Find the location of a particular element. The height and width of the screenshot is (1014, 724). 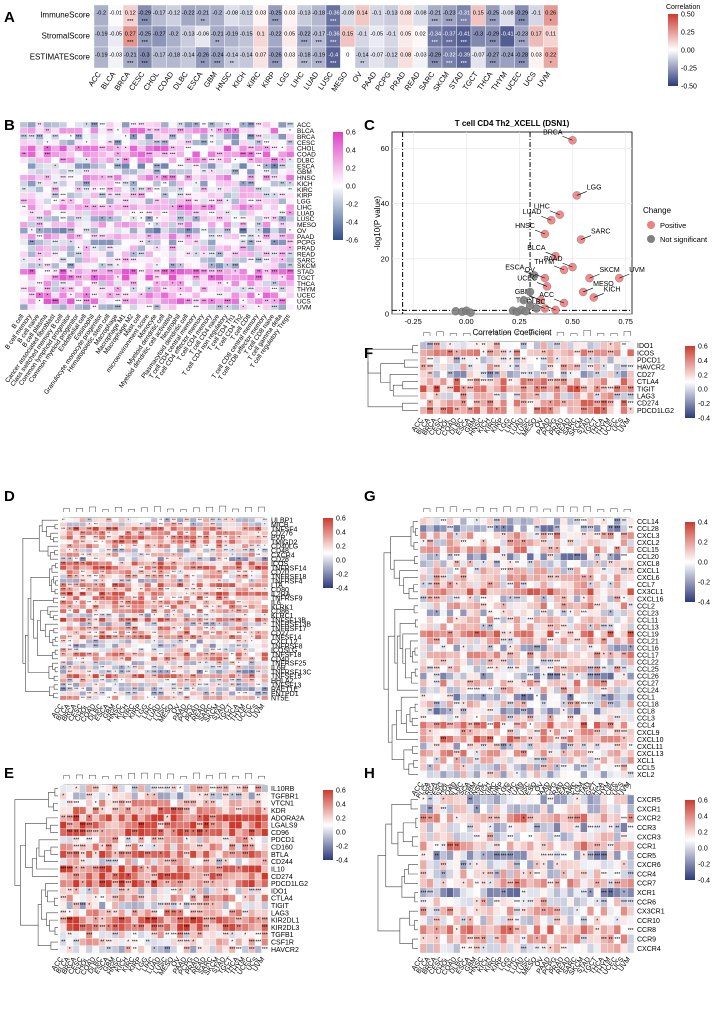

x-tick-label: 0.50 is located at coordinates (572, 321).